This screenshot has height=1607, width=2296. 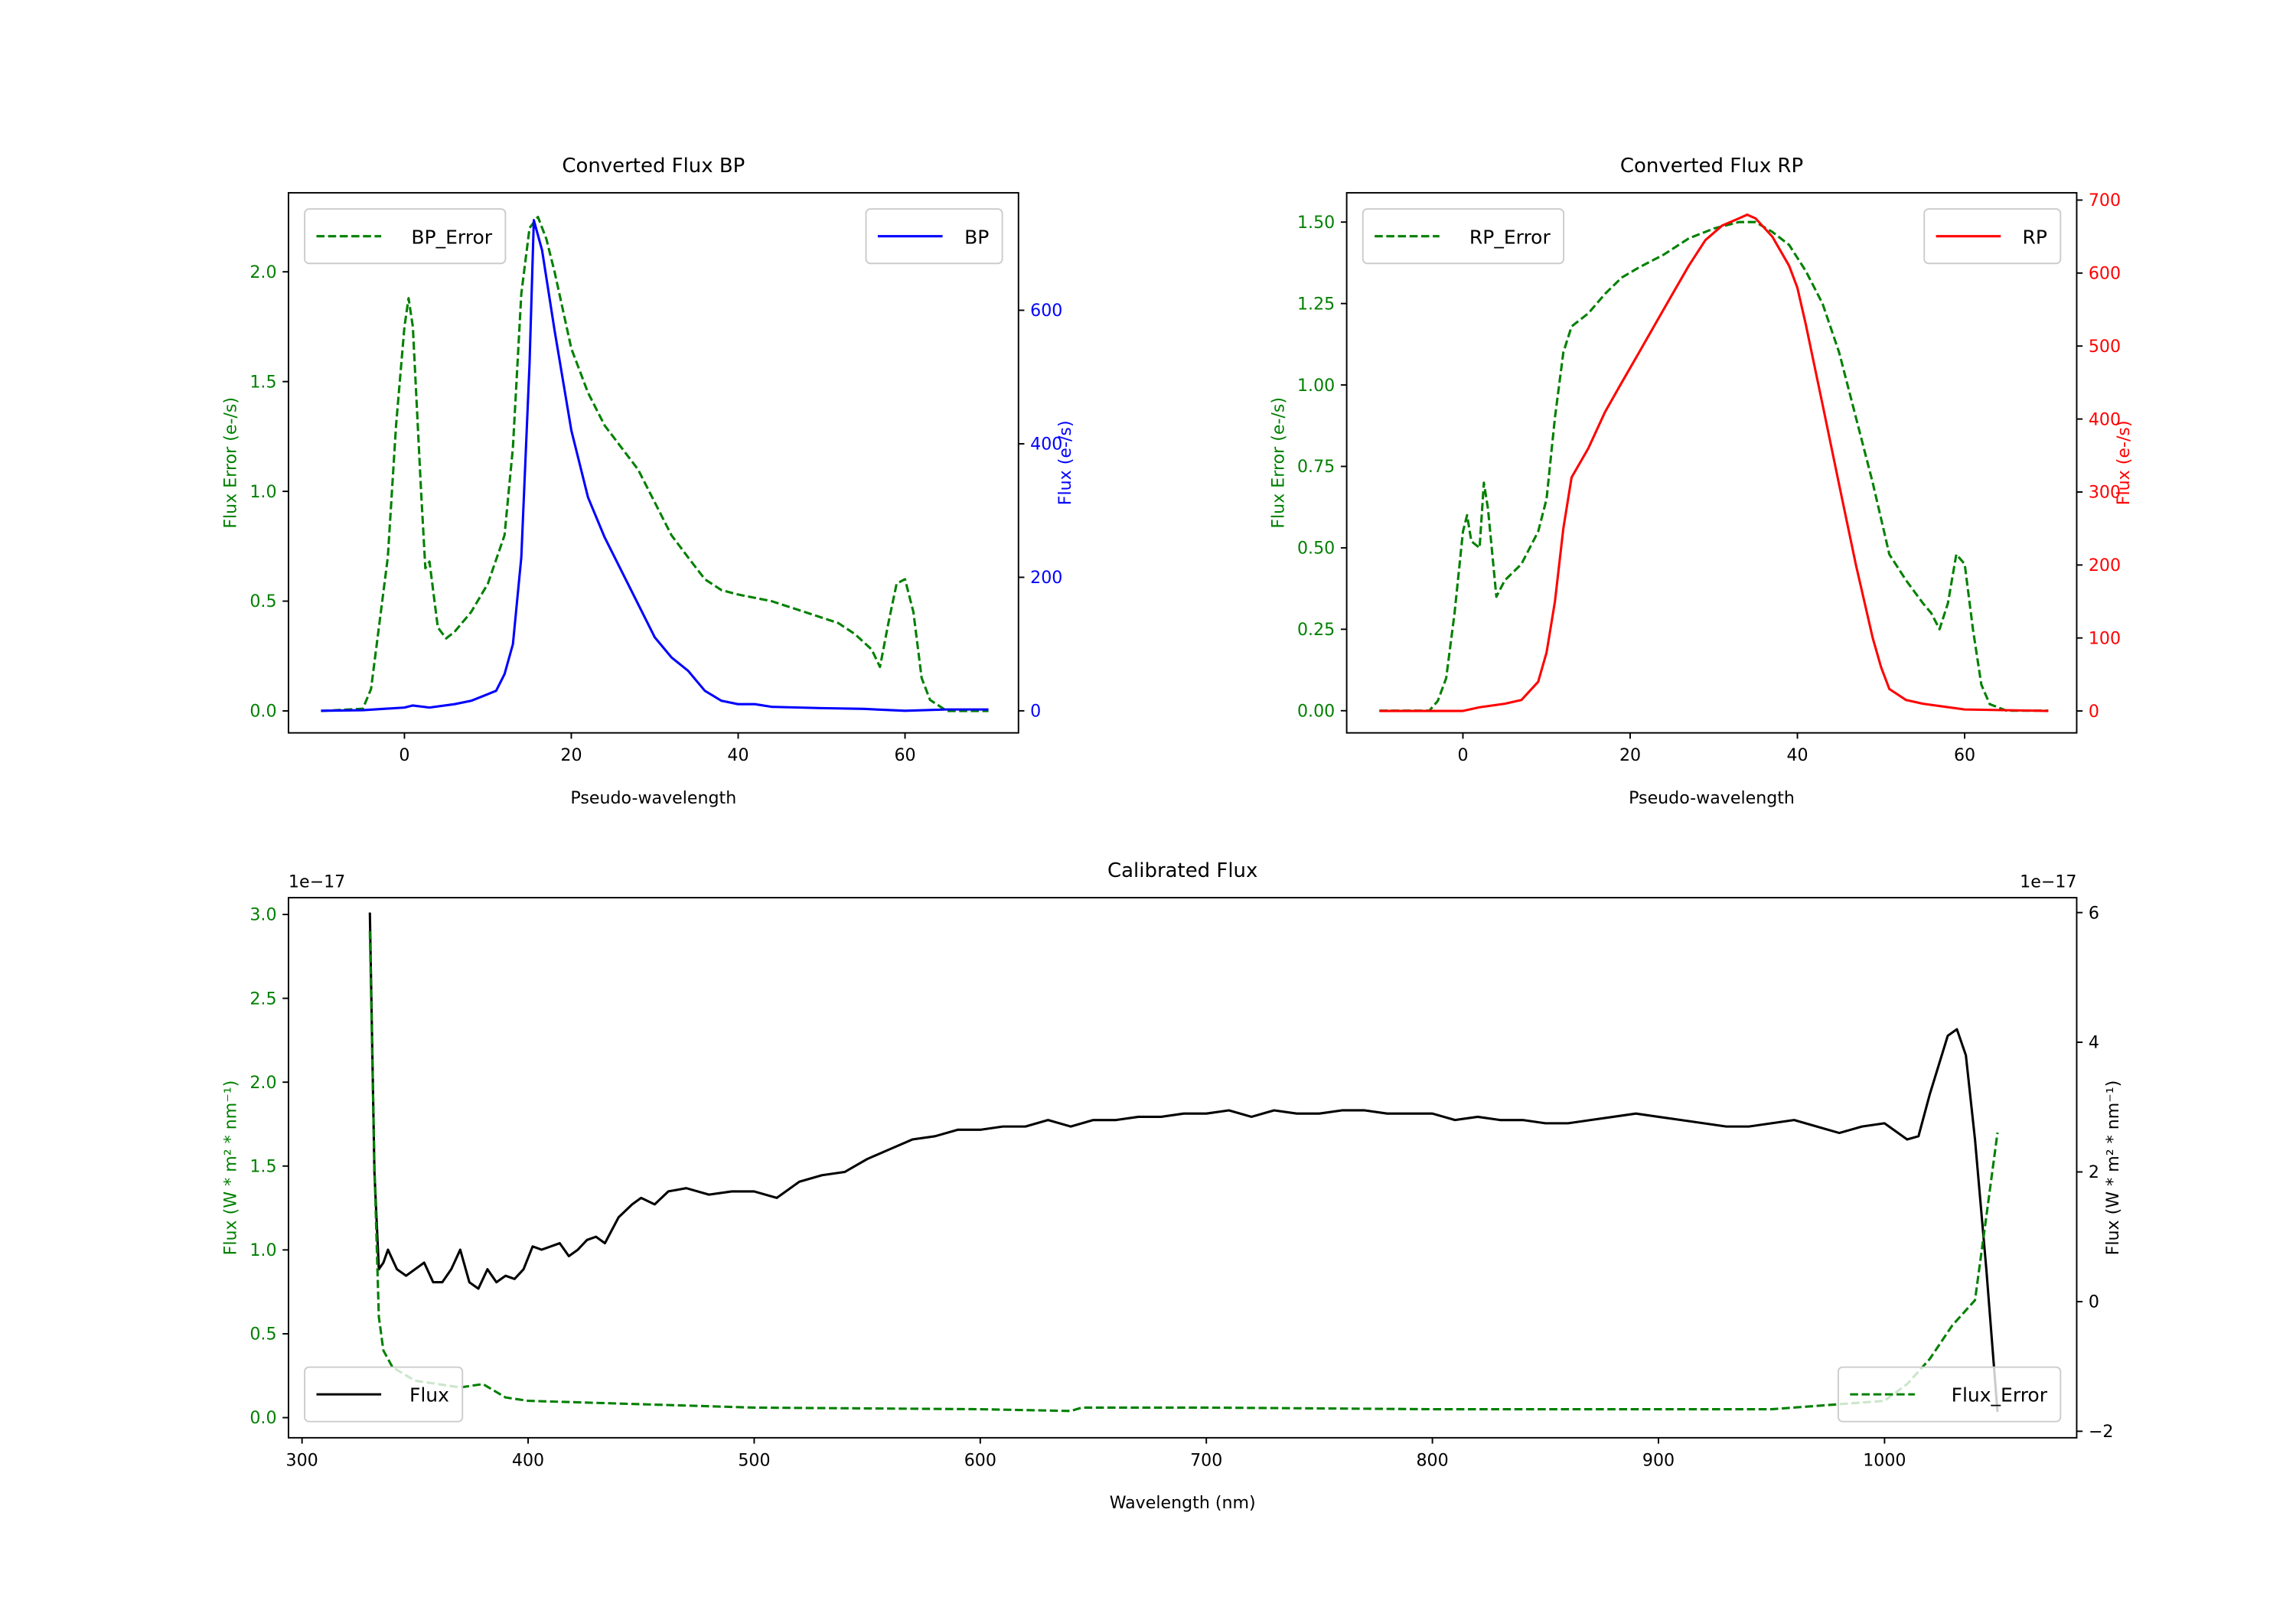 I want to click on x-tick-label: 400, so click(x=528, y=1460).